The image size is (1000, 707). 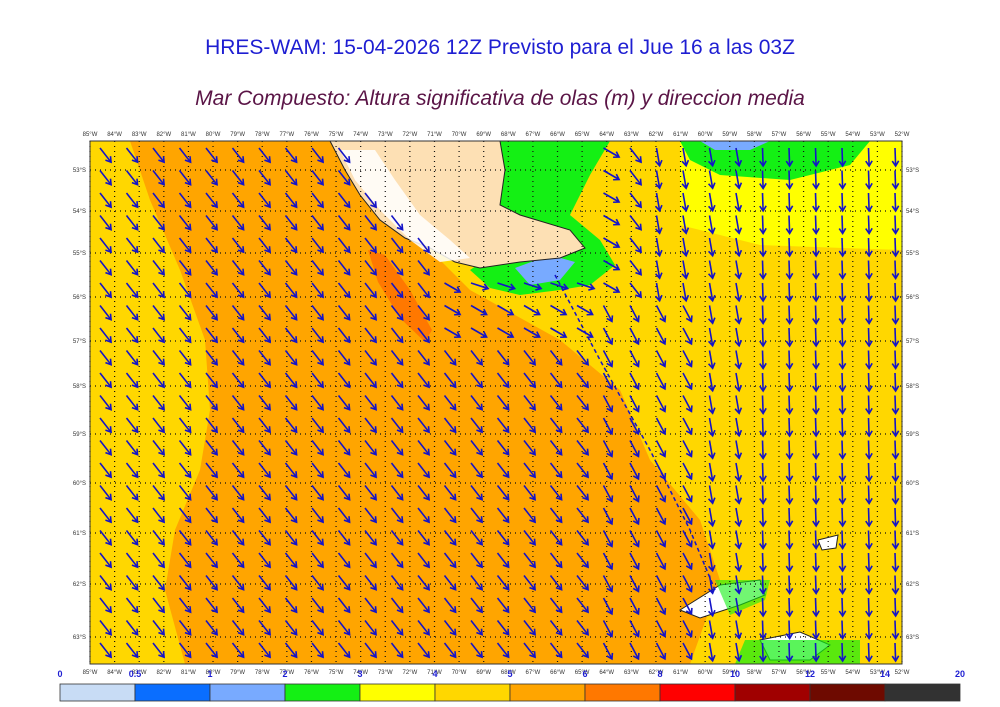 What do you see at coordinates (114, 135) in the screenshot?
I see `longitude-label: 84°W` at bounding box center [114, 135].